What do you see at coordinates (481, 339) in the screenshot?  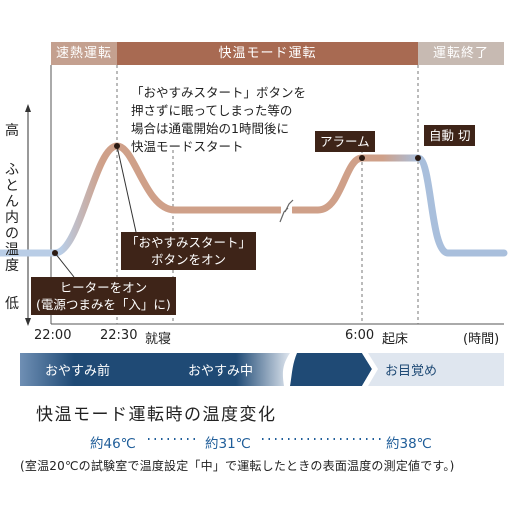 I see `x-axis-unit: (時間)` at bounding box center [481, 339].